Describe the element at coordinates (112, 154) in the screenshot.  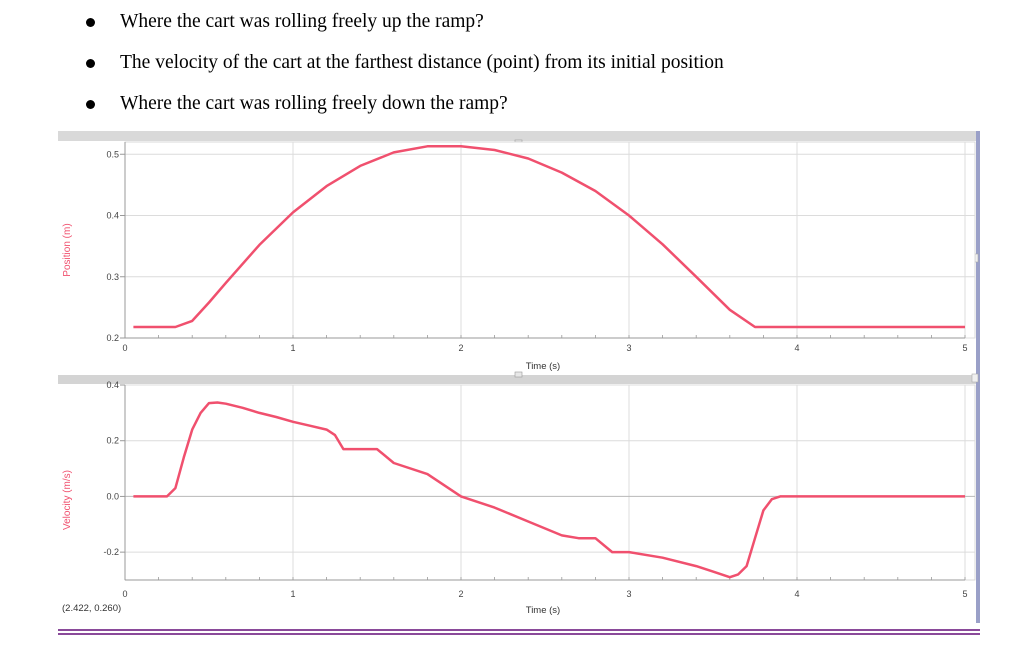
I see `y-tick-label: 0.5` at that location.